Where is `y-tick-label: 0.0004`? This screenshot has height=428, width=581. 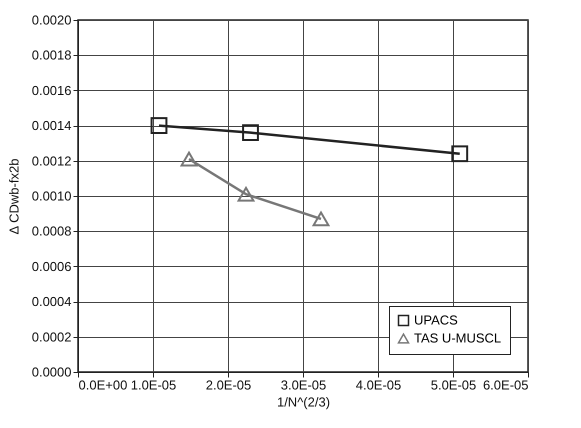 y-tick-label: 0.0004 is located at coordinates (52, 302).